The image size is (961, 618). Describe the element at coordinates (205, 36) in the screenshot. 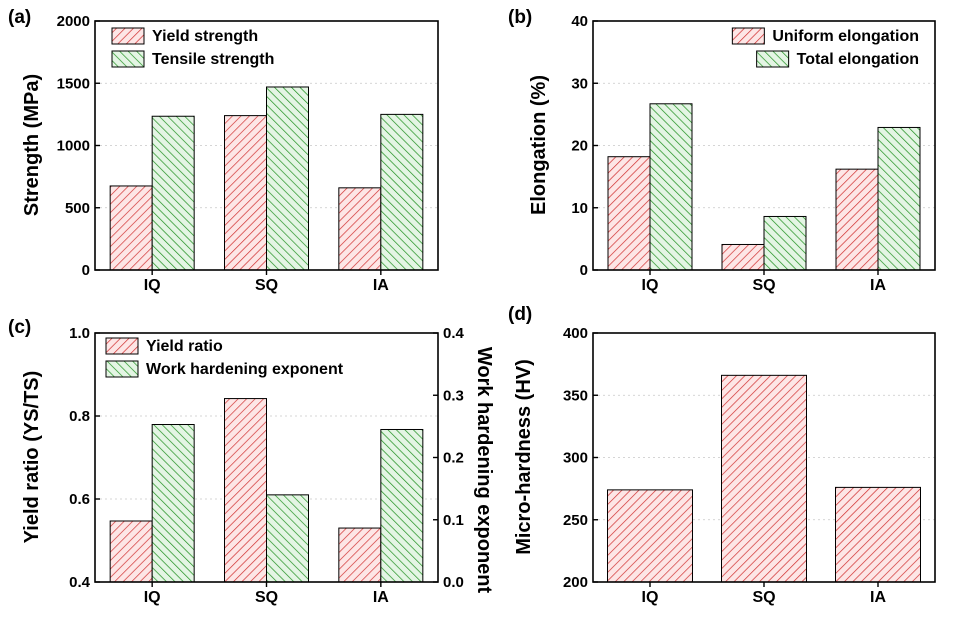

I see `legend-label: Yield strength` at that location.